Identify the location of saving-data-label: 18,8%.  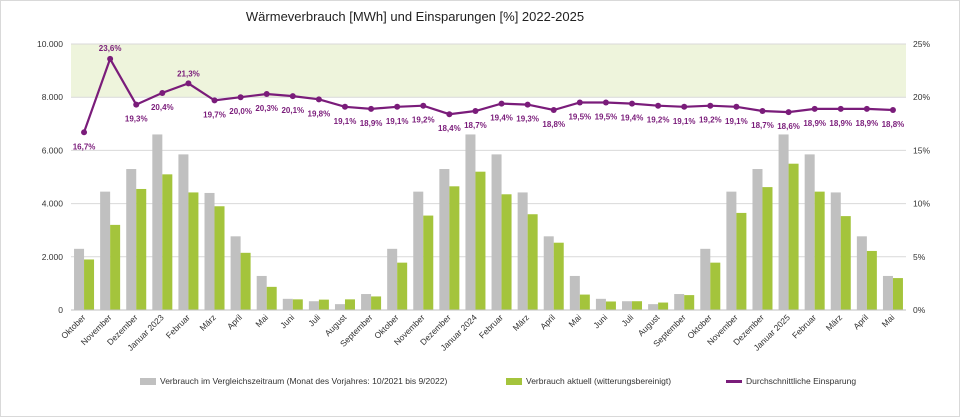
(893, 124).